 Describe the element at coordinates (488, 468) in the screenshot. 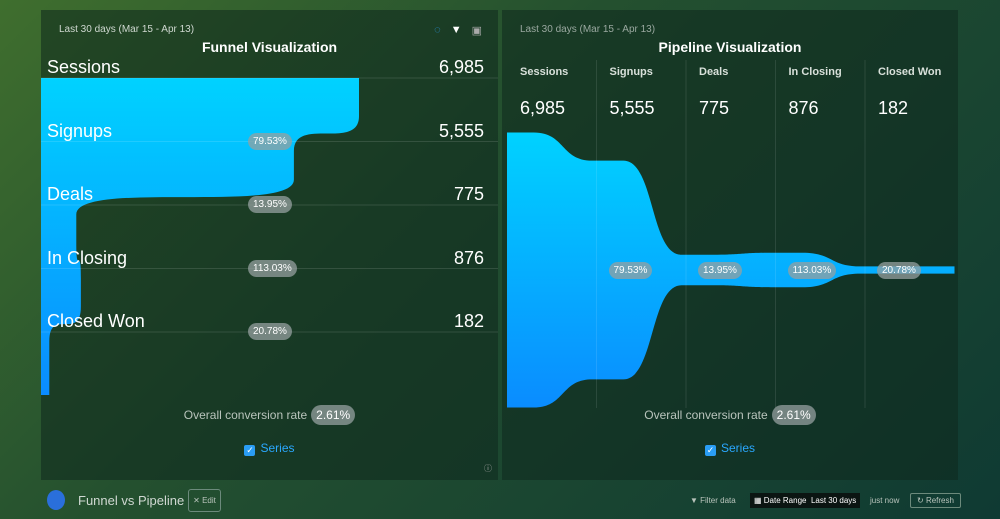

I see `info-icon: ⓘ` at that location.